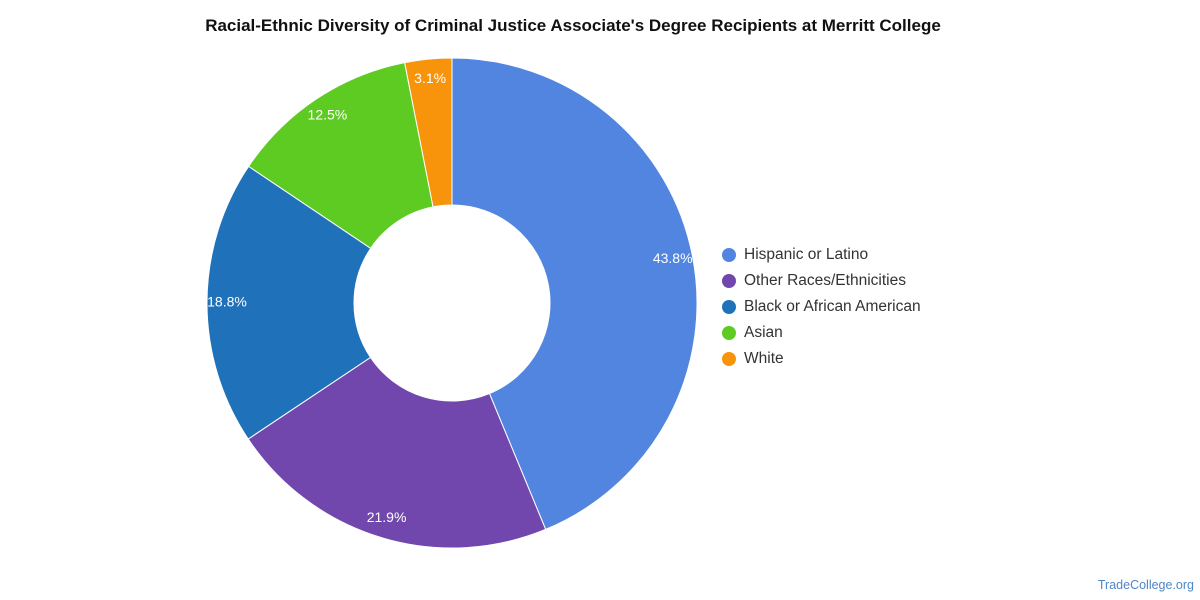 The height and width of the screenshot is (600, 1200). Describe the element at coordinates (1145, 585) in the screenshot. I see `watermark: TradeCollege.org` at that location.